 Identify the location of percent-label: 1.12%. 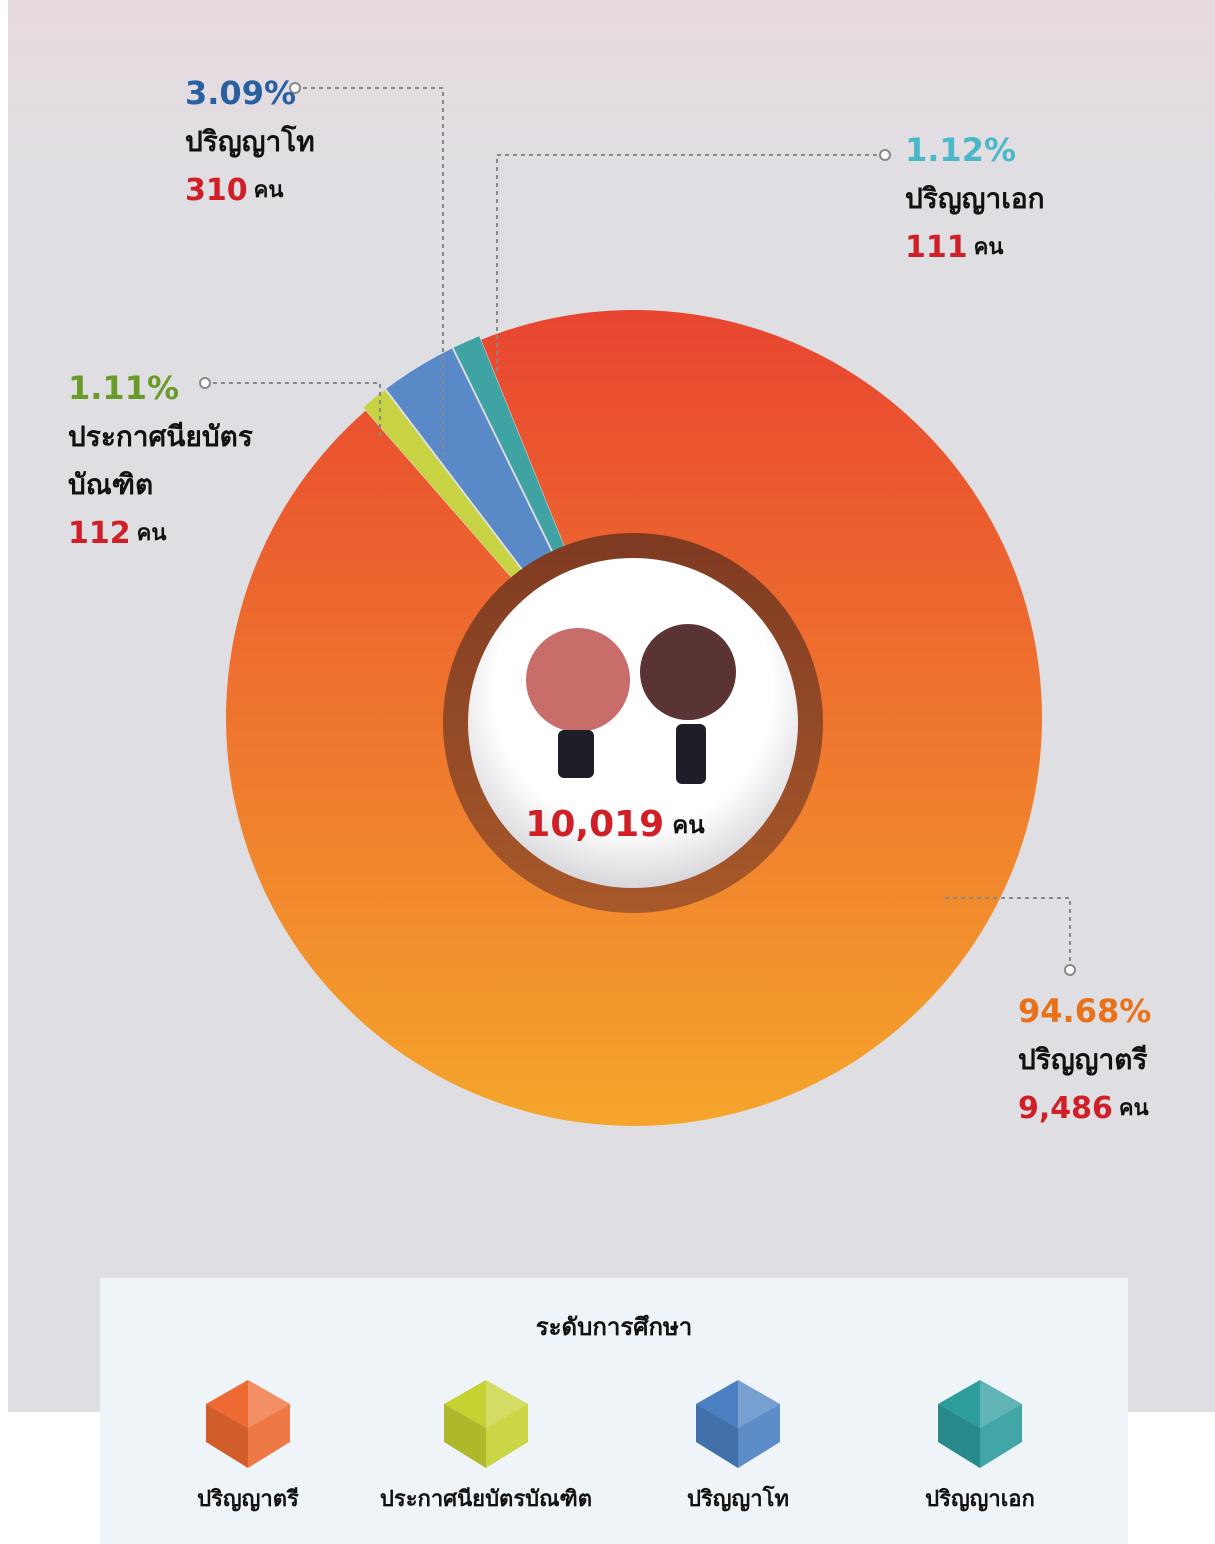
(960, 150).